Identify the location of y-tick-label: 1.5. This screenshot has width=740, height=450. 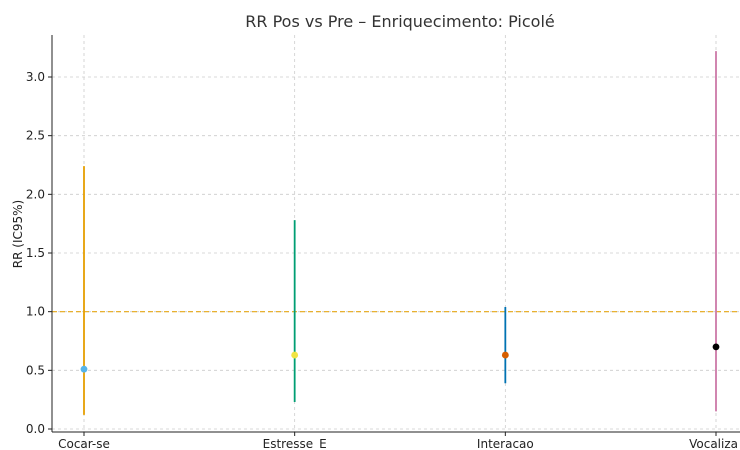
(35, 253).